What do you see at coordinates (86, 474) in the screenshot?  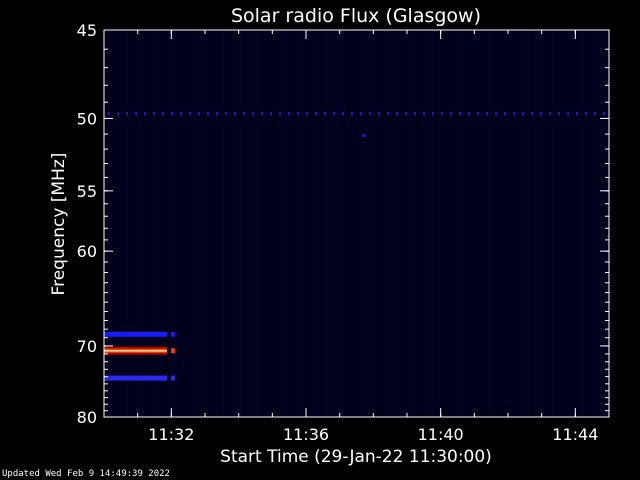 I see `update-timestamp: Updated Wed Feb 9 14:49:39 2022` at bounding box center [86, 474].